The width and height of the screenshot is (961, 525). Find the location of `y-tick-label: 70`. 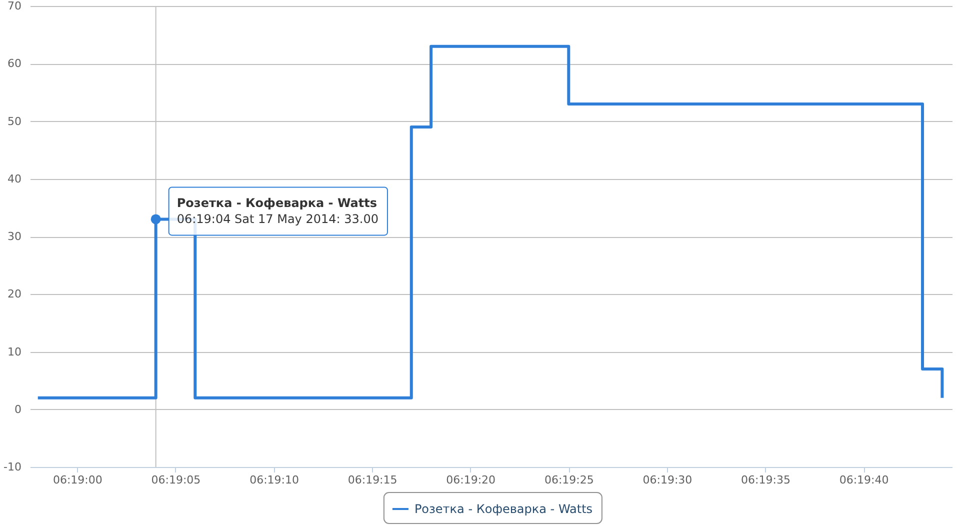

y-tick-label: 70 is located at coordinates (15, 6).